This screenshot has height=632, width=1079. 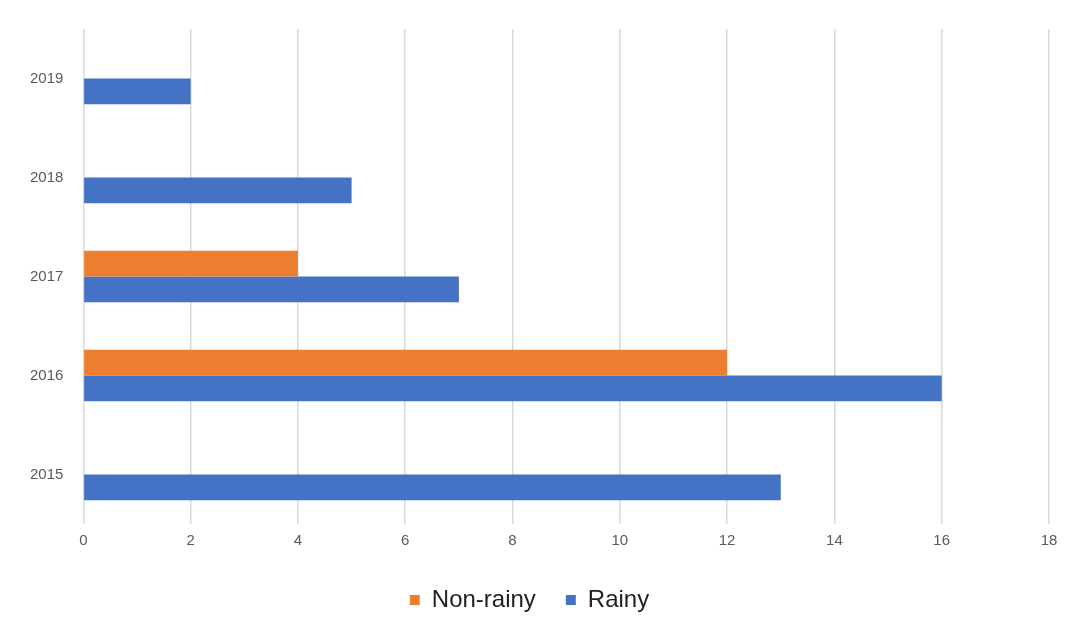 What do you see at coordinates (298, 540) in the screenshot?
I see `x-tick-label: 4` at bounding box center [298, 540].